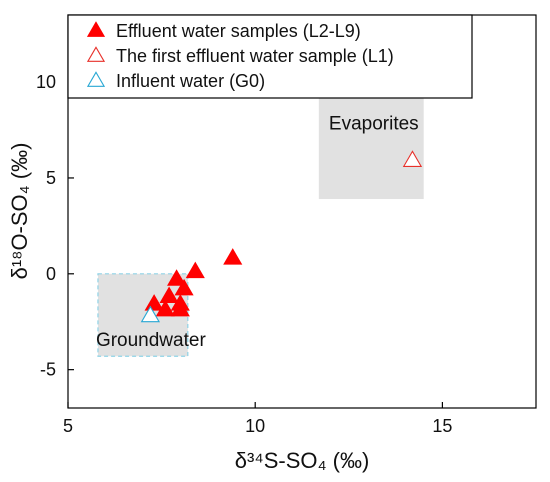  I want to click on x-axis-title: δ³⁴S-SO₄ (‰), so click(302, 460).